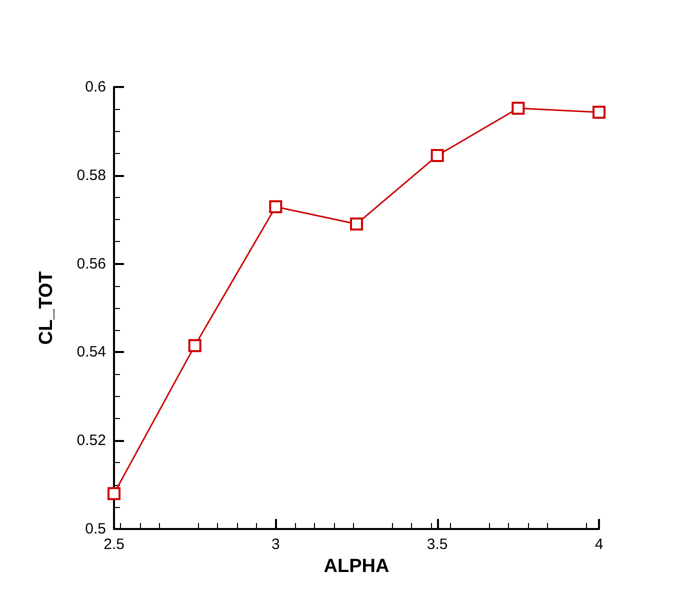 Image resolution: width=681 pixels, height=596 pixels. What do you see at coordinates (275, 544) in the screenshot?
I see `x-tick-label: 3` at bounding box center [275, 544].